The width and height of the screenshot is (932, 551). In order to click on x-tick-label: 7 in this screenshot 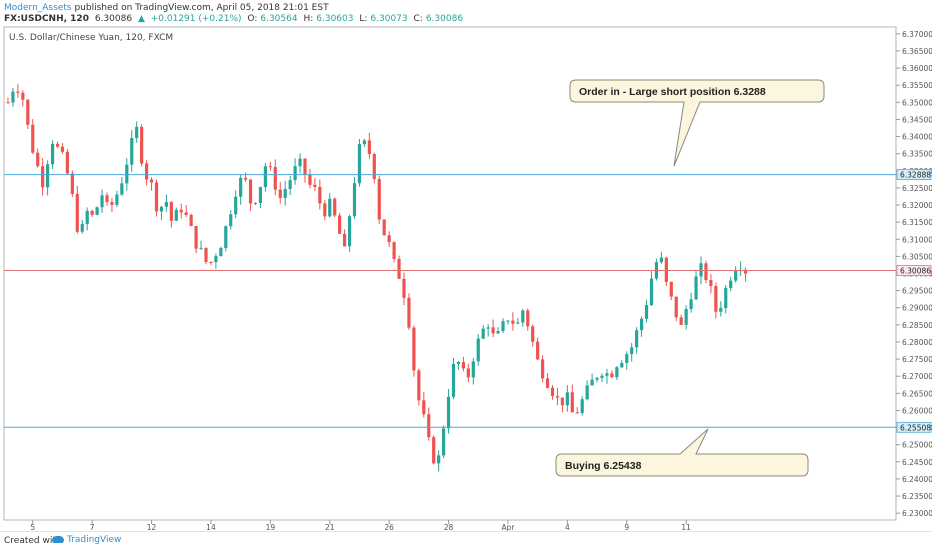, I will do `click(92, 527)`.